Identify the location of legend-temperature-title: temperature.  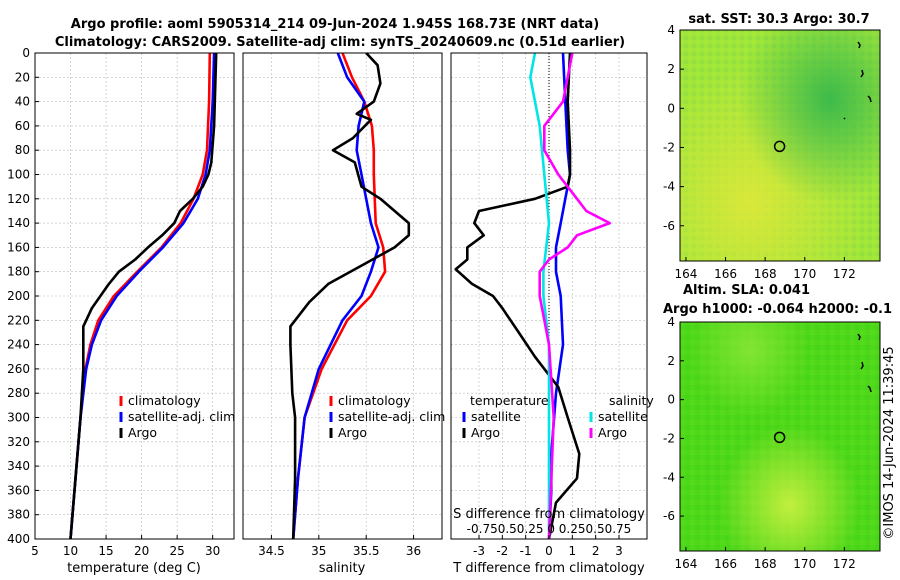
(509, 400).